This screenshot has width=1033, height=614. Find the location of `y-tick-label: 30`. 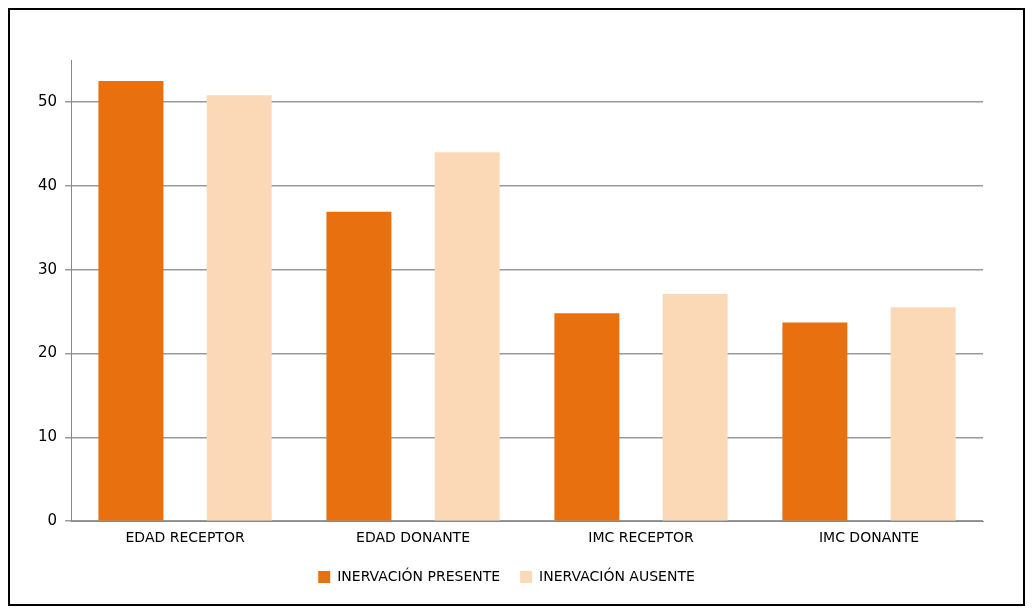

y-tick-label: 30 is located at coordinates (47, 268).